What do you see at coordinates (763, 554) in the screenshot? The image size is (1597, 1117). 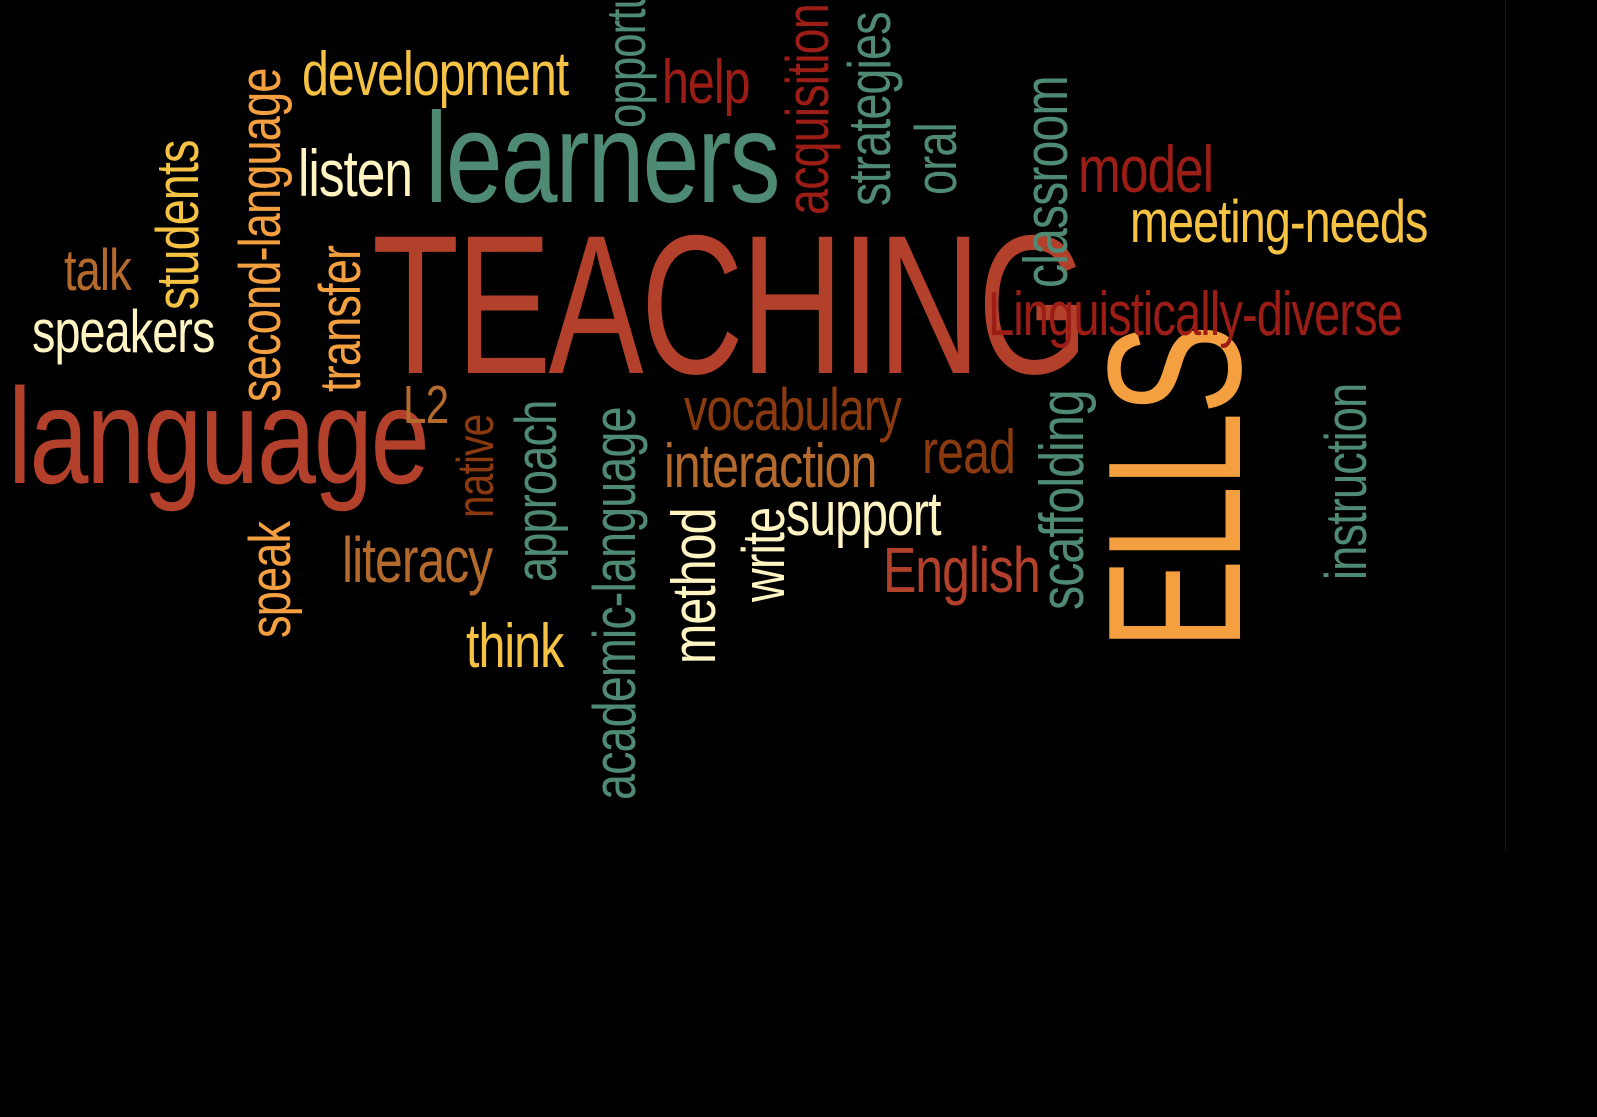 I see `word-write: write` at bounding box center [763, 554].